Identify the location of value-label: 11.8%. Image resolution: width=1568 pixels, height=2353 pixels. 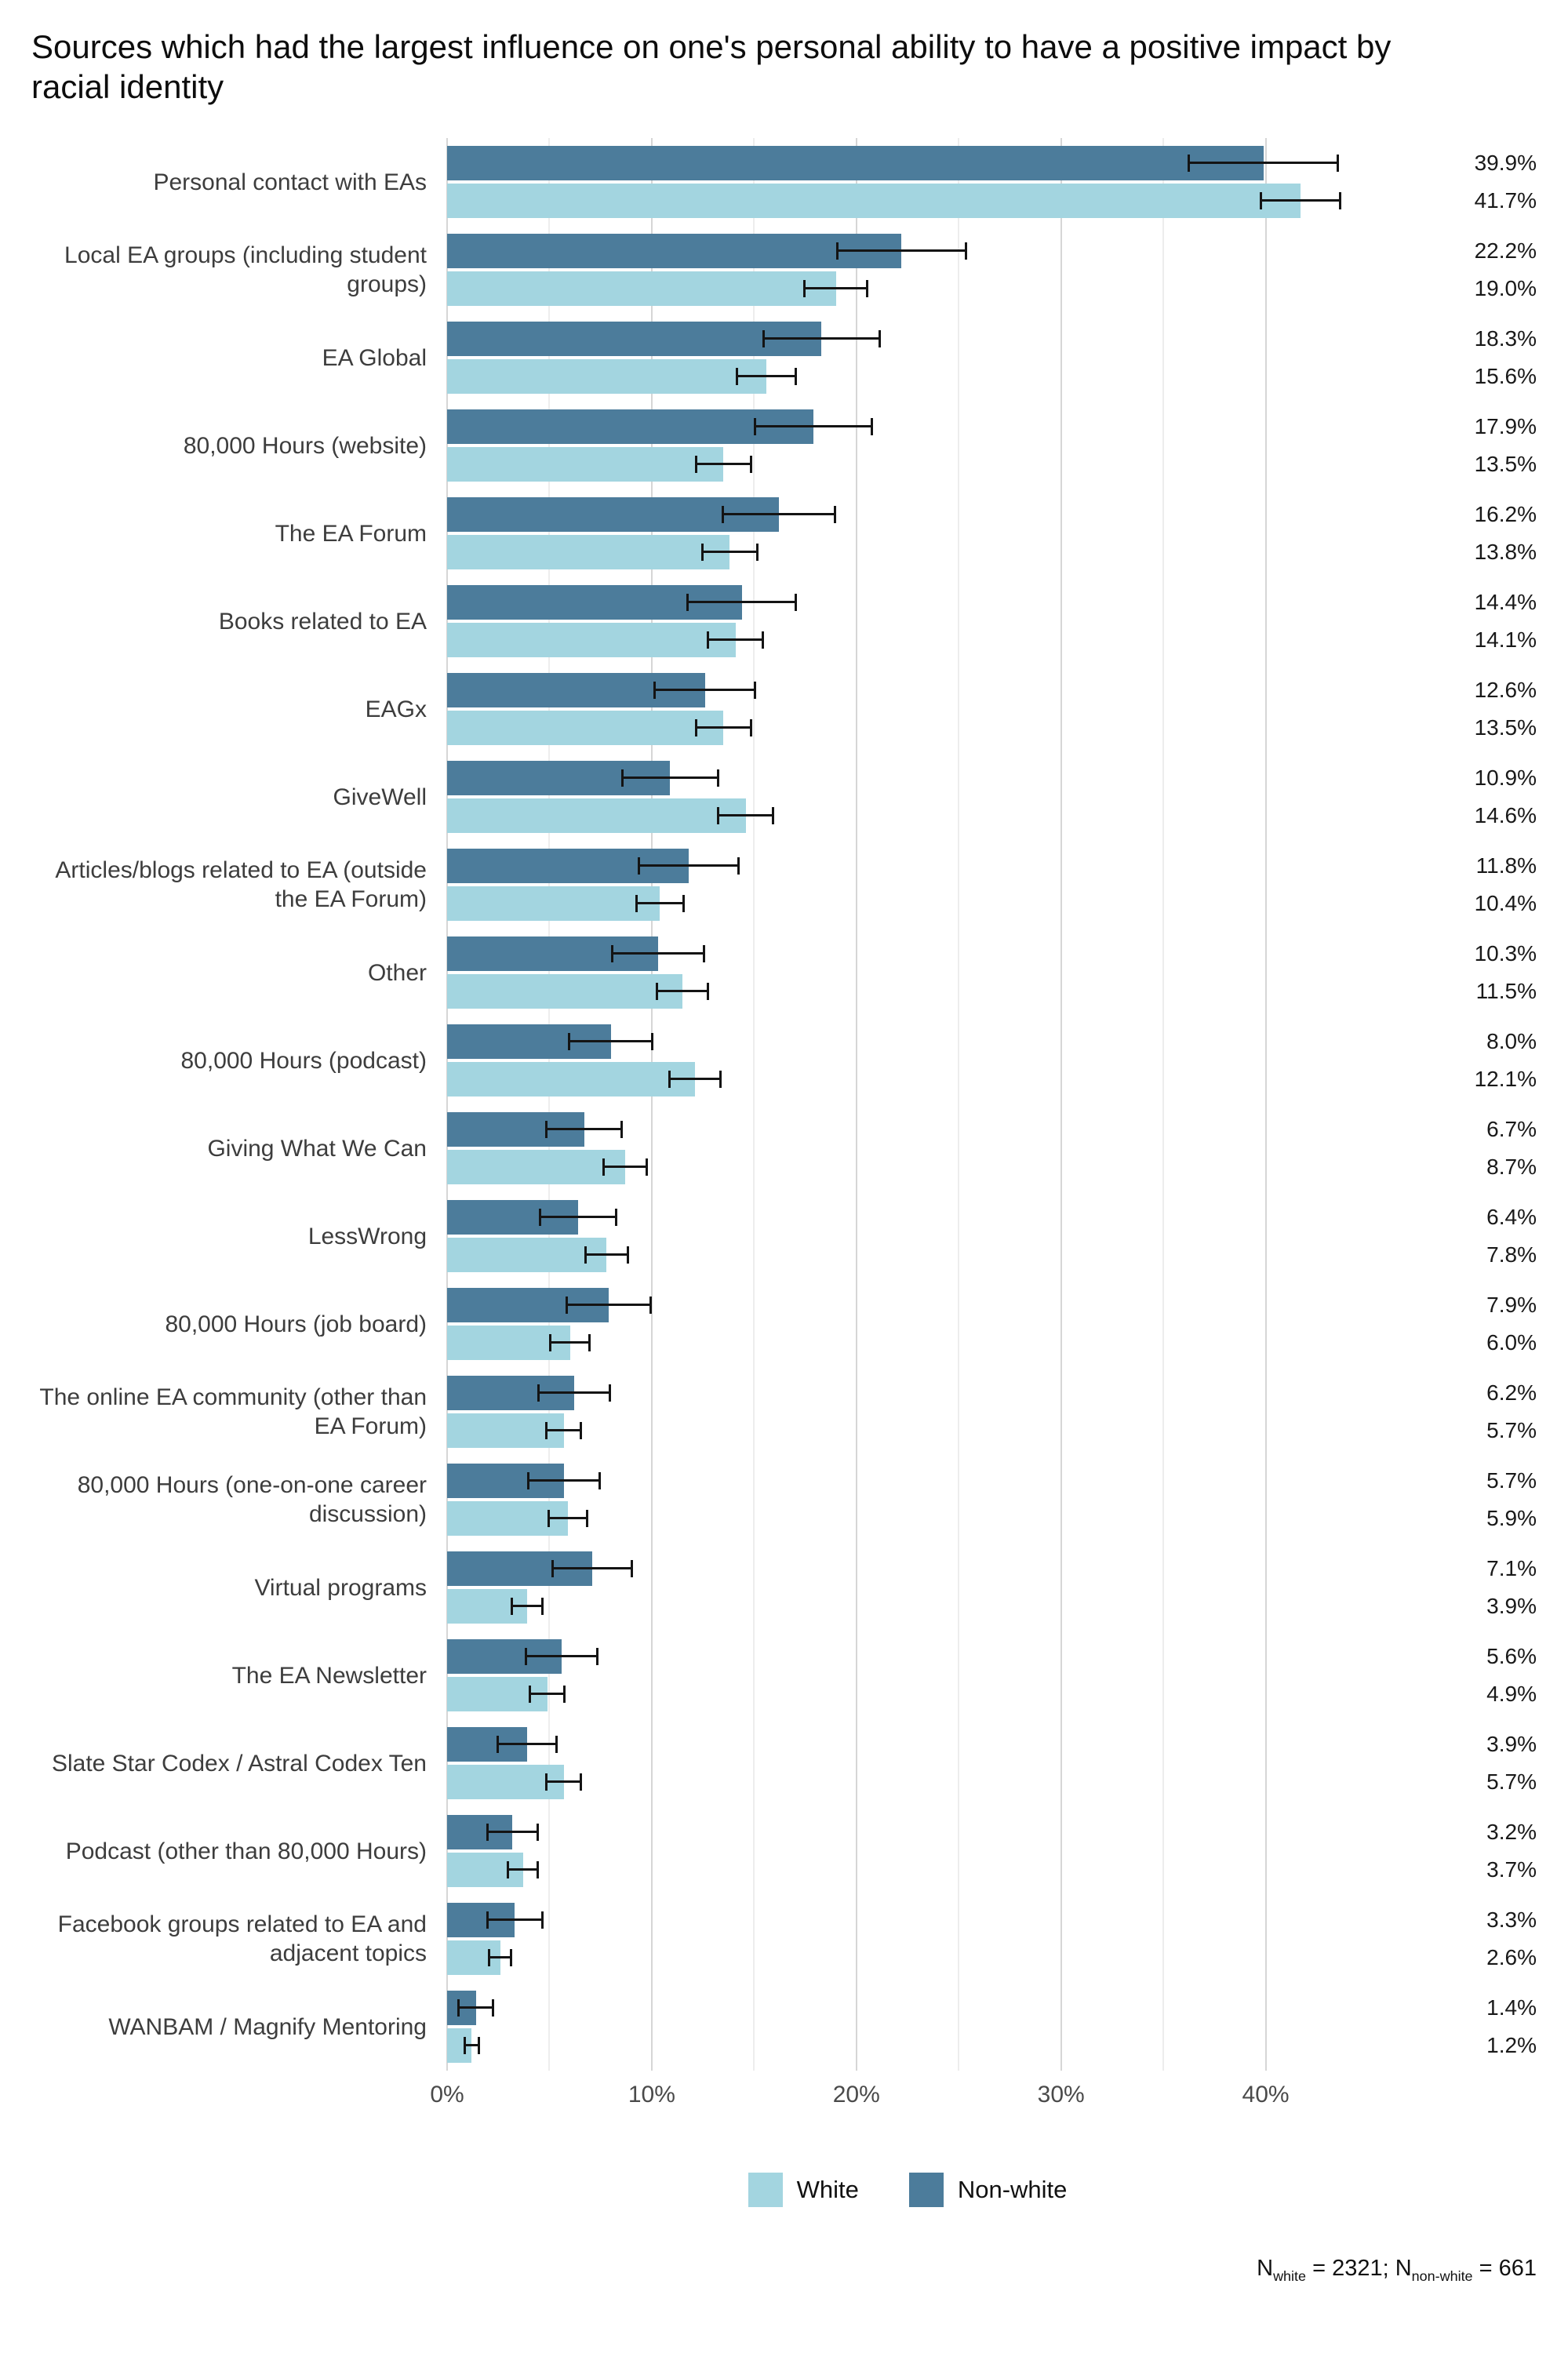
(1506, 865).